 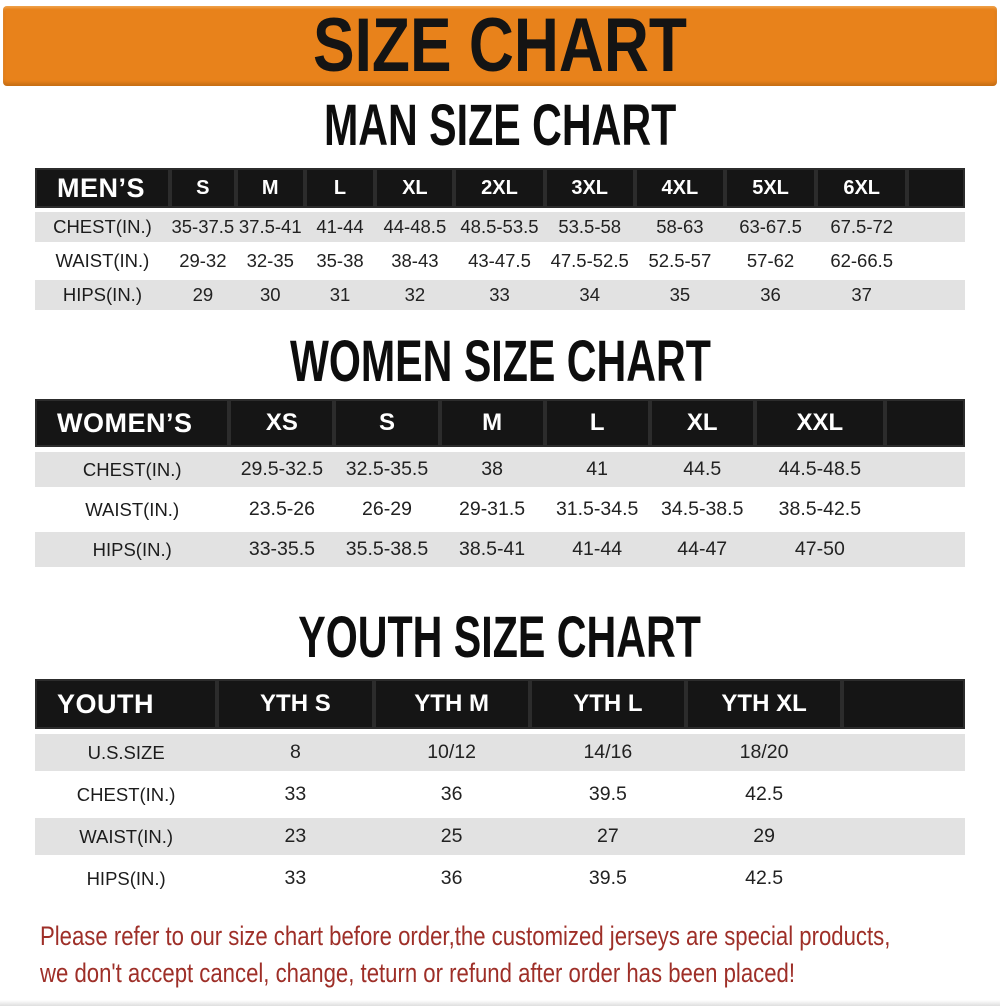 What do you see at coordinates (819, 469) in the screenshot?
I see `size-cell: 44.5-48.5` at bounding box center [819, 469].